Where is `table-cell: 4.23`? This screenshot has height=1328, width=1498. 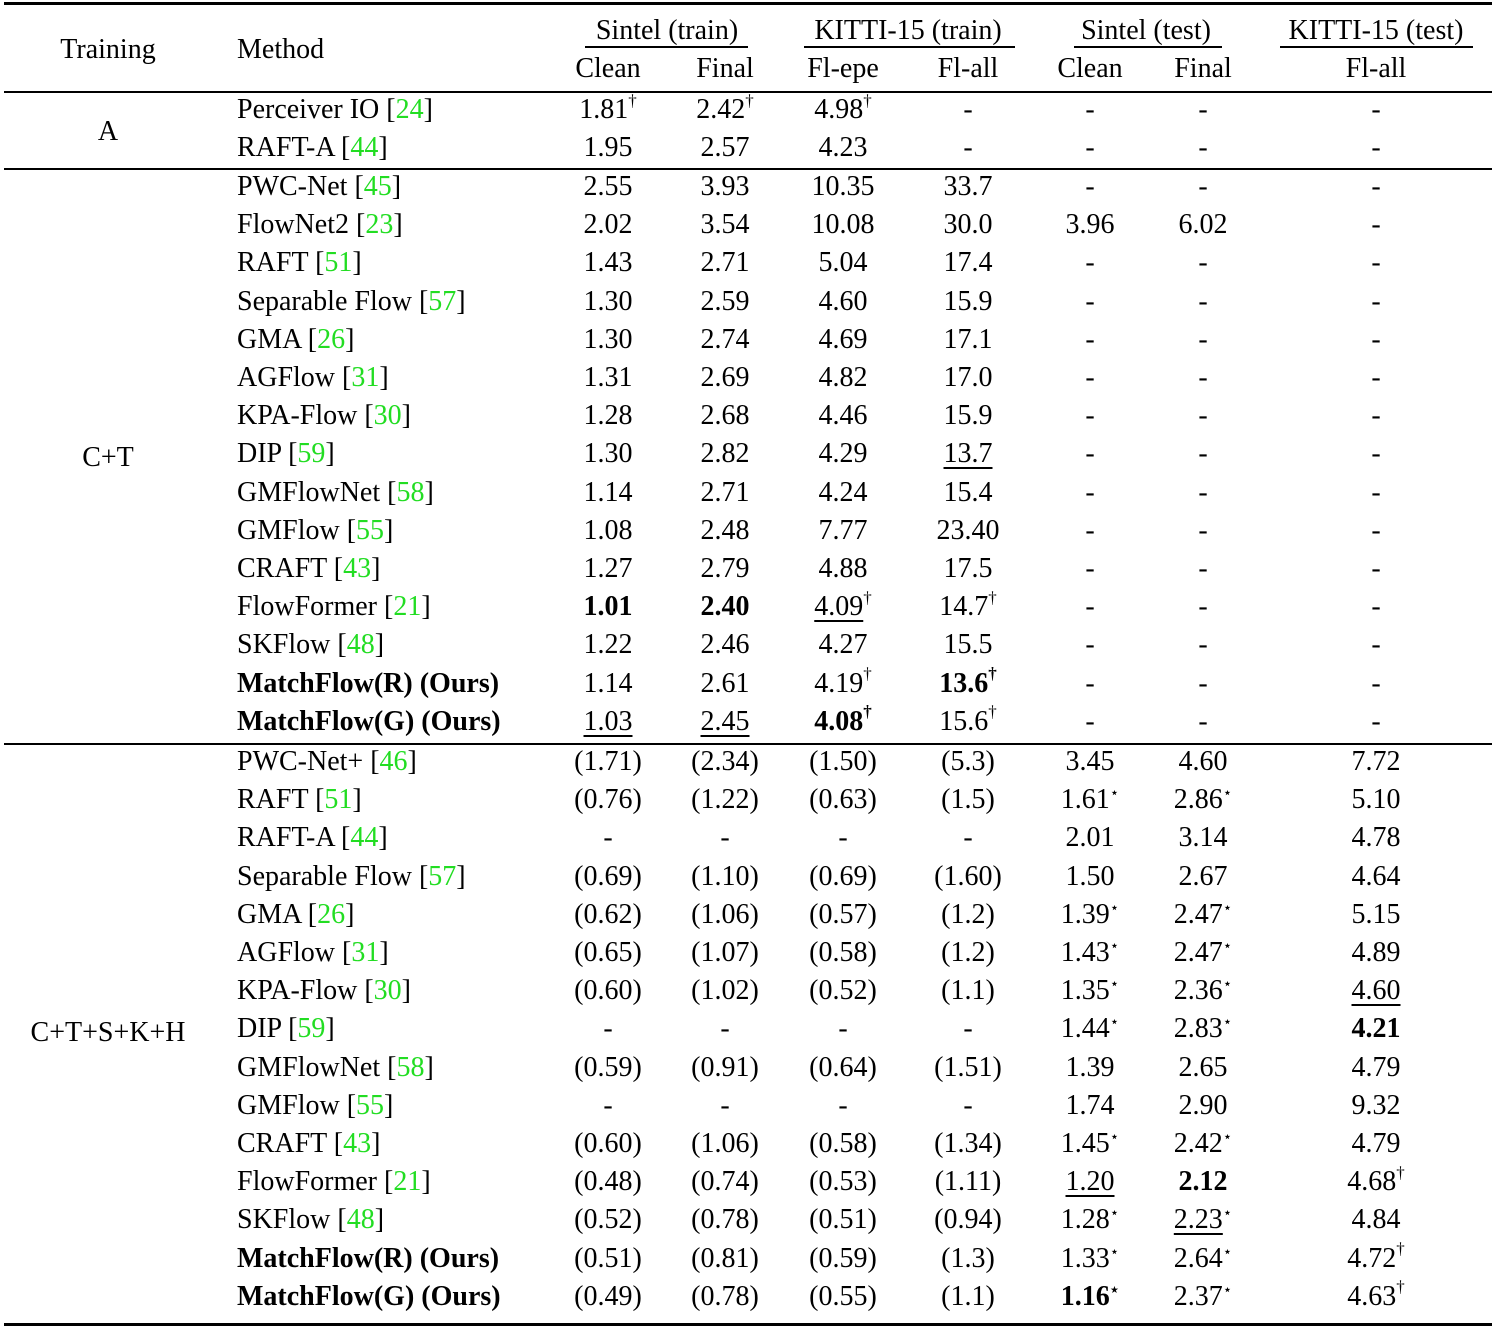
table-cell: 4.23 is located at coordinates (843, 148).